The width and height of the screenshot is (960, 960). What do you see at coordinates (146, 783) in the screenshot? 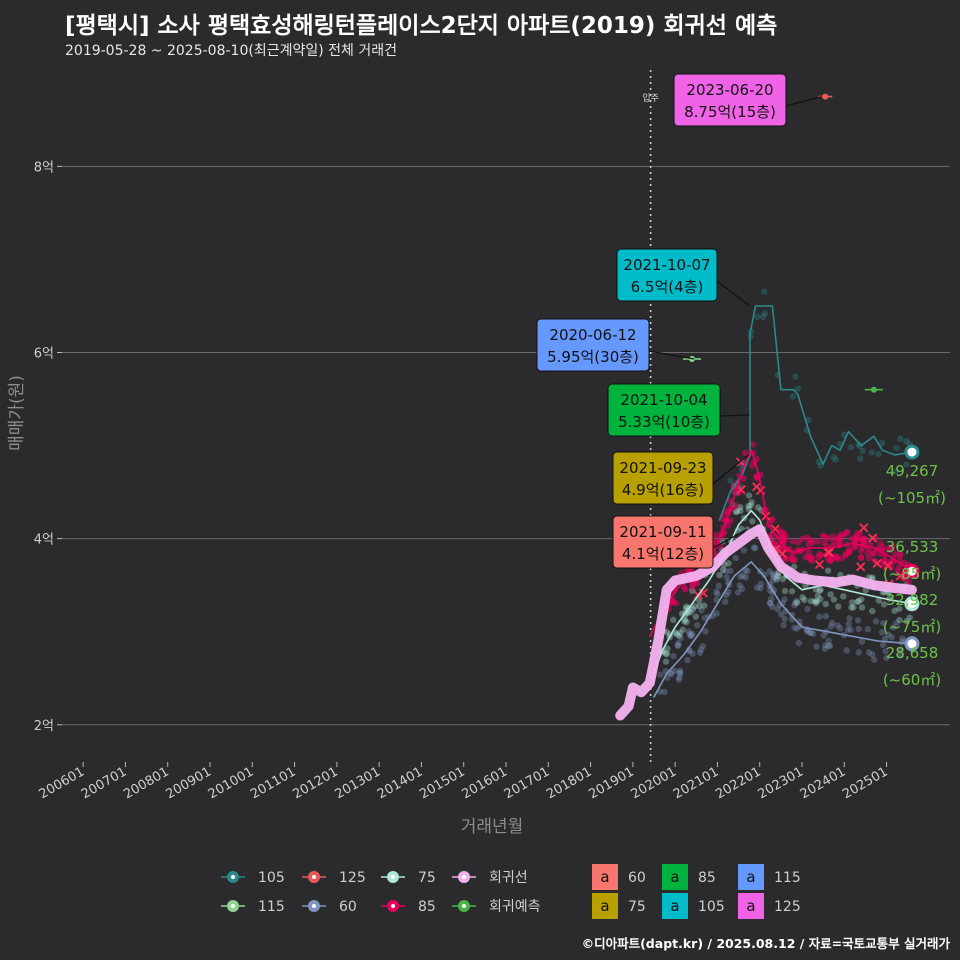
I see `x-tick-label: 200801` at bounding box center [146, 783].